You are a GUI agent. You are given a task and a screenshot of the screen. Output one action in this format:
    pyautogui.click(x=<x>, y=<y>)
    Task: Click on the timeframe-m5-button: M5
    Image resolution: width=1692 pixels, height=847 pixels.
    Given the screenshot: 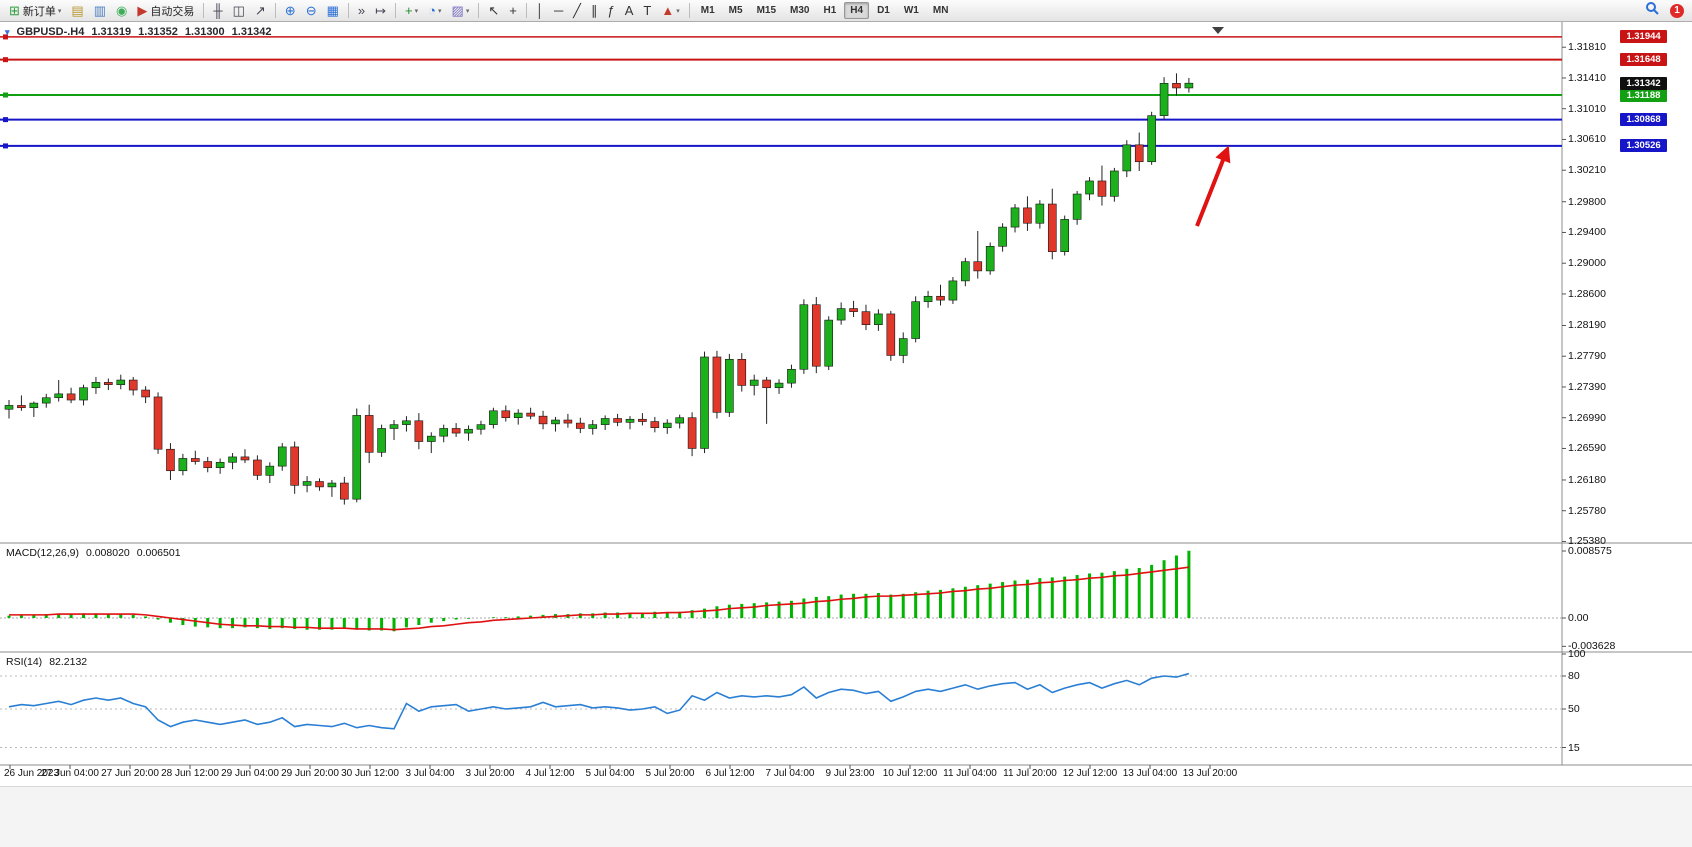 What is the action you would take?
    pyautogui.click(x=735, y=10)
    